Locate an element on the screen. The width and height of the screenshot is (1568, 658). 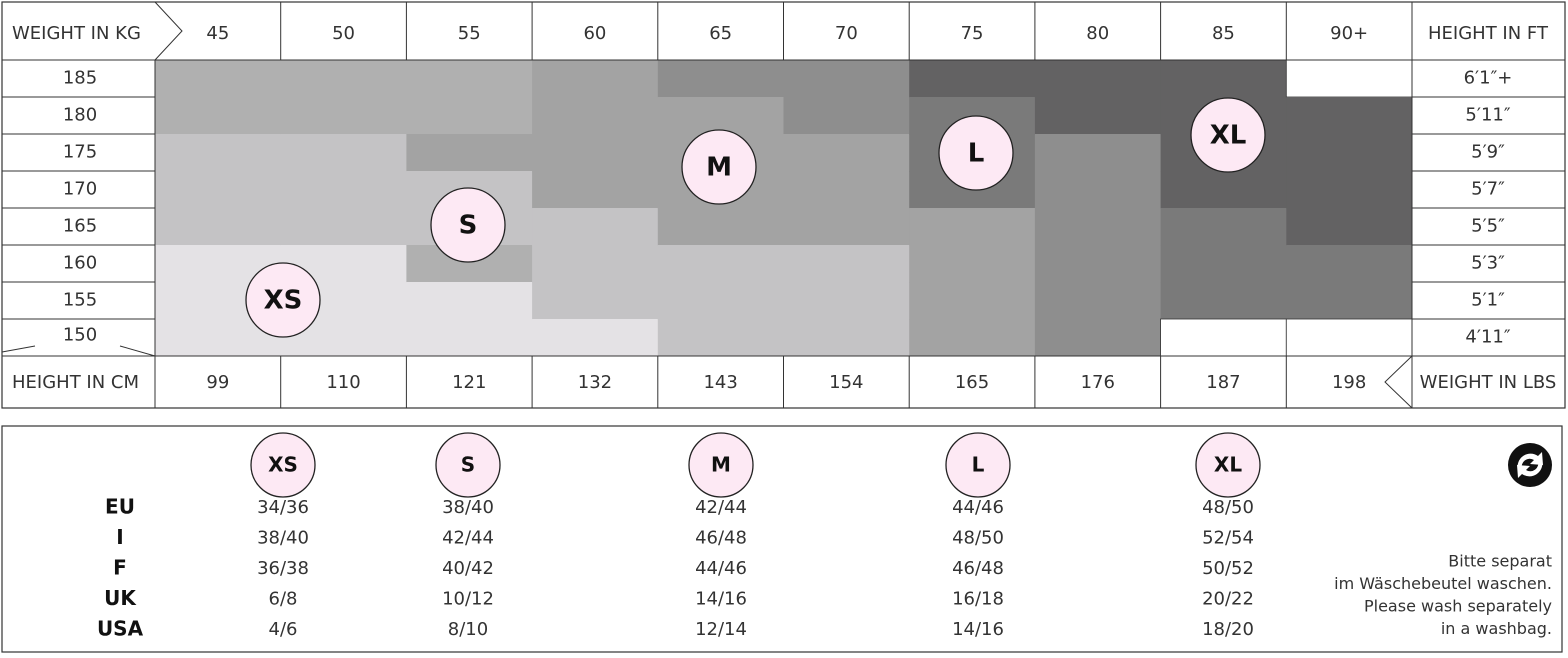
header-label: HEIGHT IN CM is located at coordinates (75, 382).